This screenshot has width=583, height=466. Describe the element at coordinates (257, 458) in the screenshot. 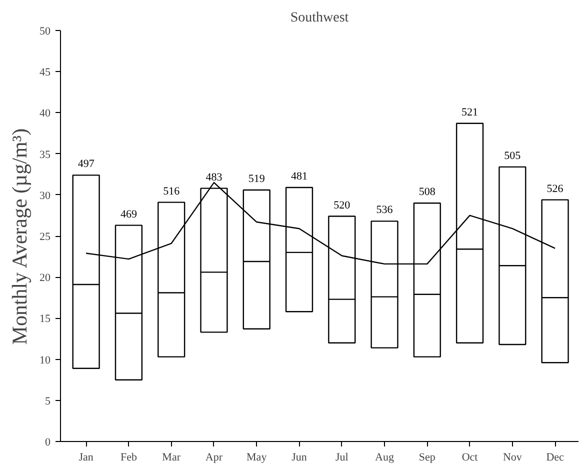

I see `x-tick-label: May` at that location.